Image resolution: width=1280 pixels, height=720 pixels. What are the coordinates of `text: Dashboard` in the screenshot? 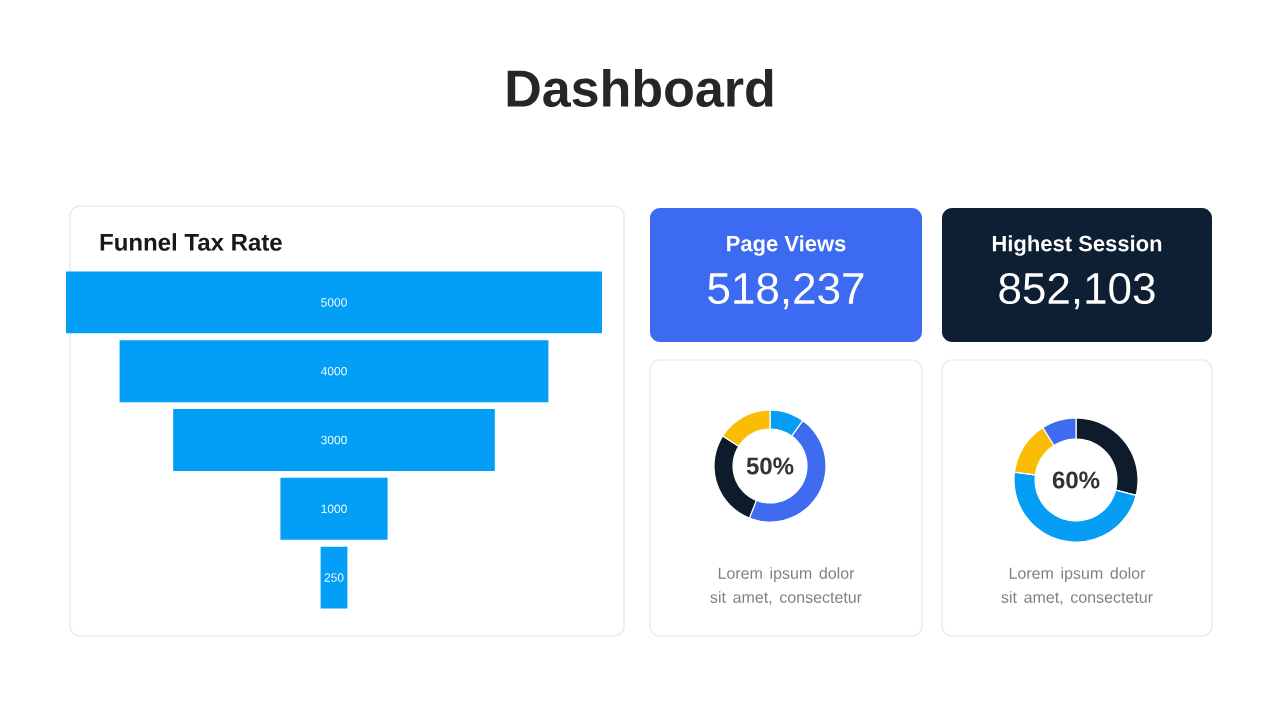 It's located at (640, 88).